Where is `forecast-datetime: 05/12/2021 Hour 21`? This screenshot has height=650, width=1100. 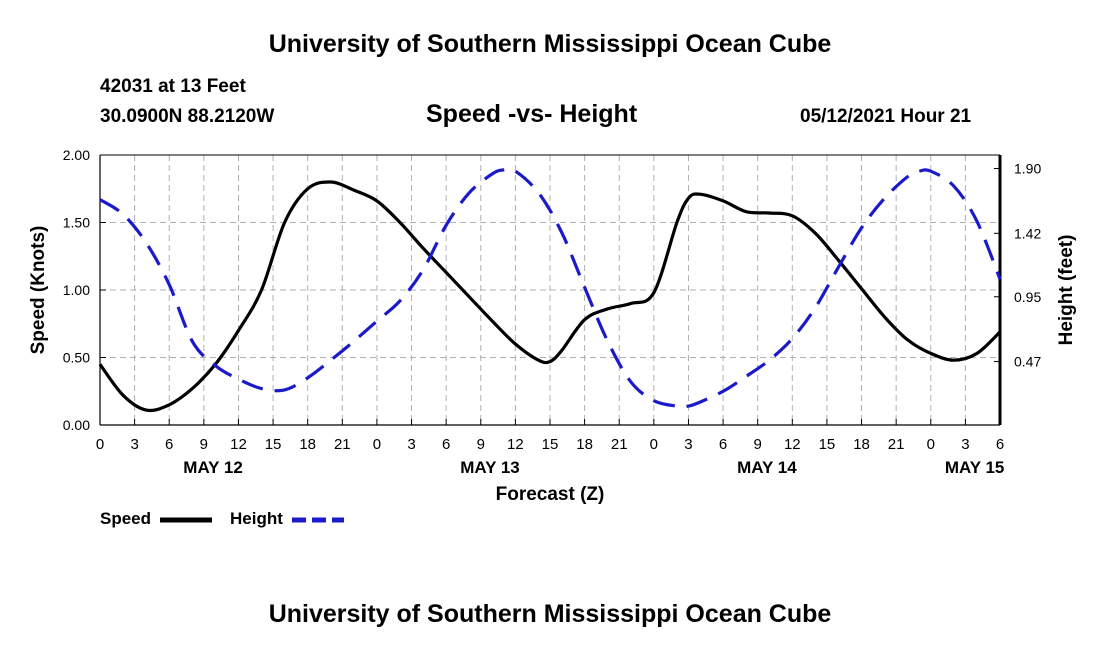 forecast-datetime: 05/12/2021 Hour 21 is located at coordinates (886, 116).